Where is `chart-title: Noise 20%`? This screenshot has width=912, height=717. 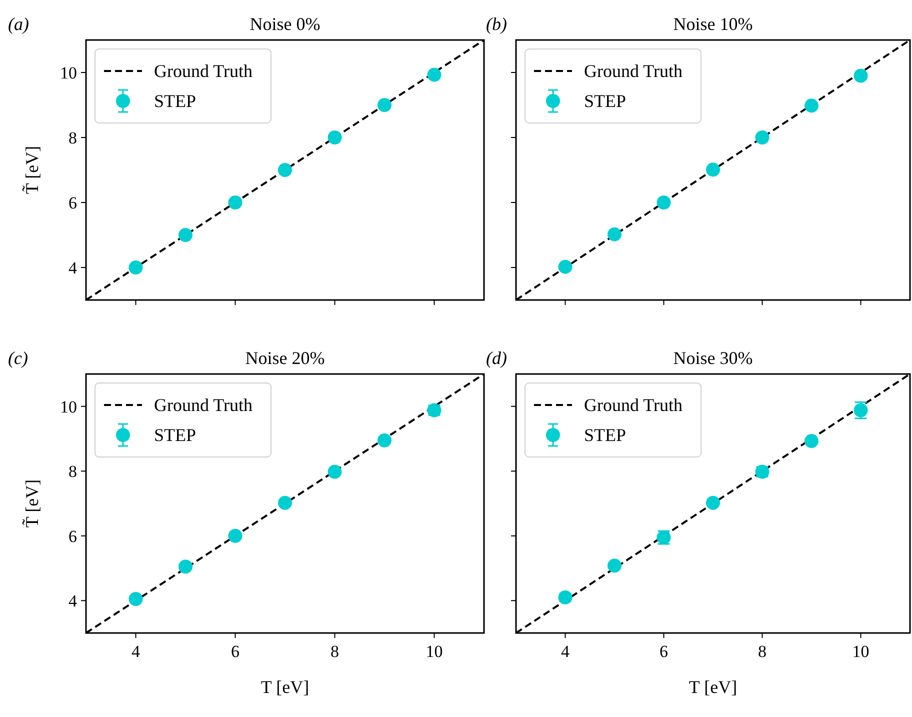
chart-title: Noise 20% is located at coordinates (285, 358).